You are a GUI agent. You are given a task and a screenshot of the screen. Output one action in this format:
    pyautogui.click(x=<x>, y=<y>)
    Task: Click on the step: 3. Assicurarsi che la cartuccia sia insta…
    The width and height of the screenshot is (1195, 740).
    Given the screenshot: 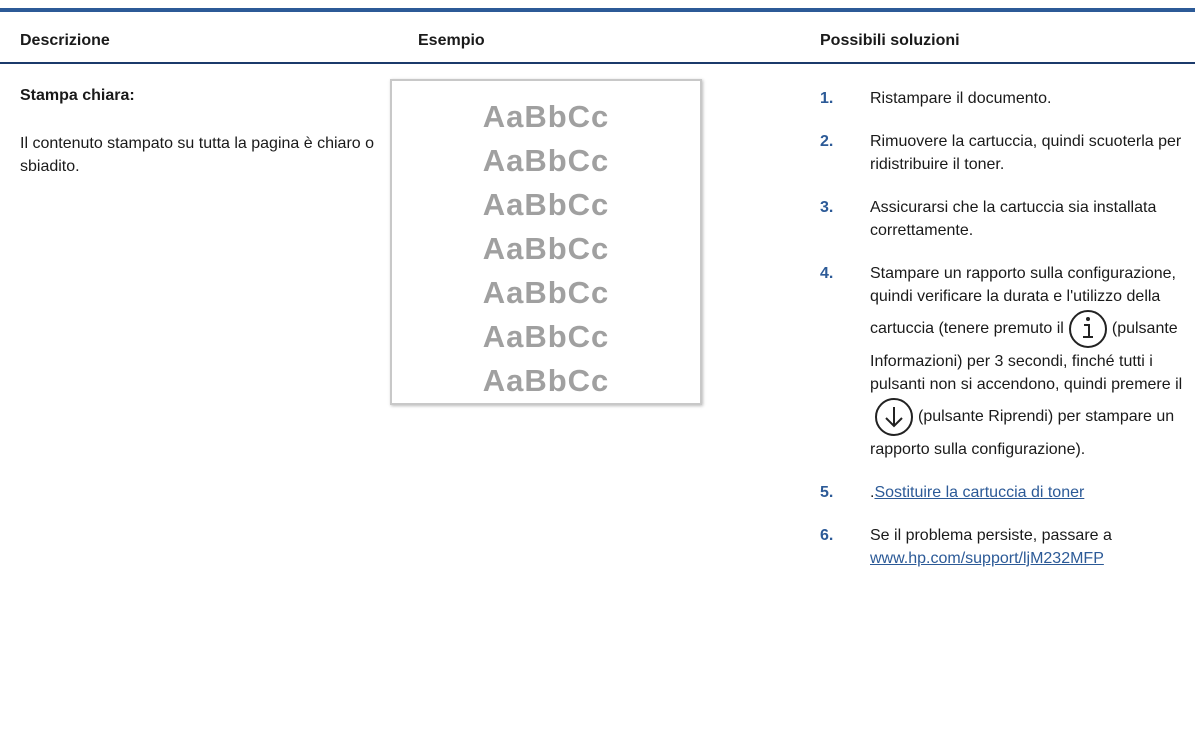 What is the action you would take?
    pyautogui.click(x=1002, y=219)
    